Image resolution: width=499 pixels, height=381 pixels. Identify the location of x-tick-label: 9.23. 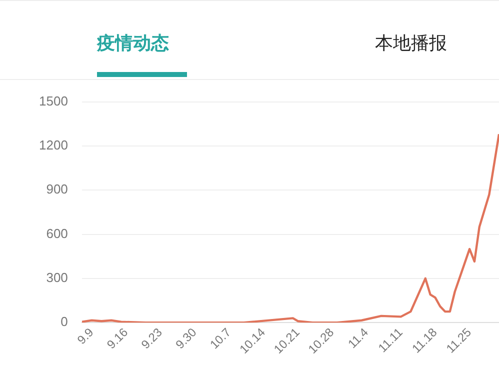
(152, 338).